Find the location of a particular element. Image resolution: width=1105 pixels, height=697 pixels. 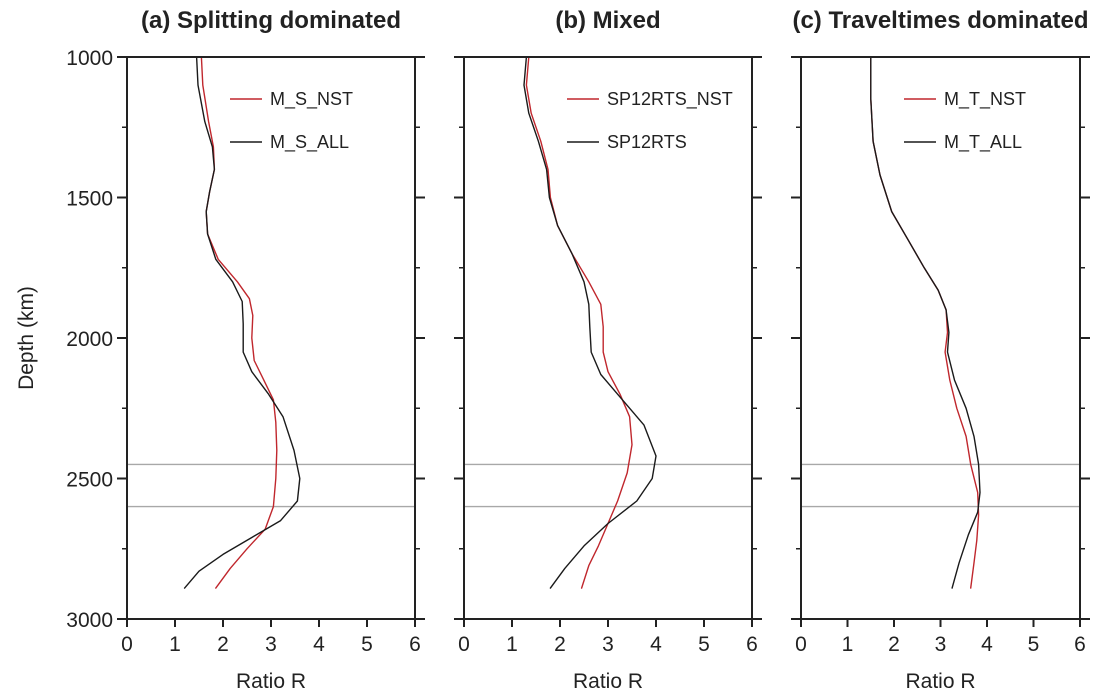

y-tick-label: 1500 is located at coordinates (89, 199).